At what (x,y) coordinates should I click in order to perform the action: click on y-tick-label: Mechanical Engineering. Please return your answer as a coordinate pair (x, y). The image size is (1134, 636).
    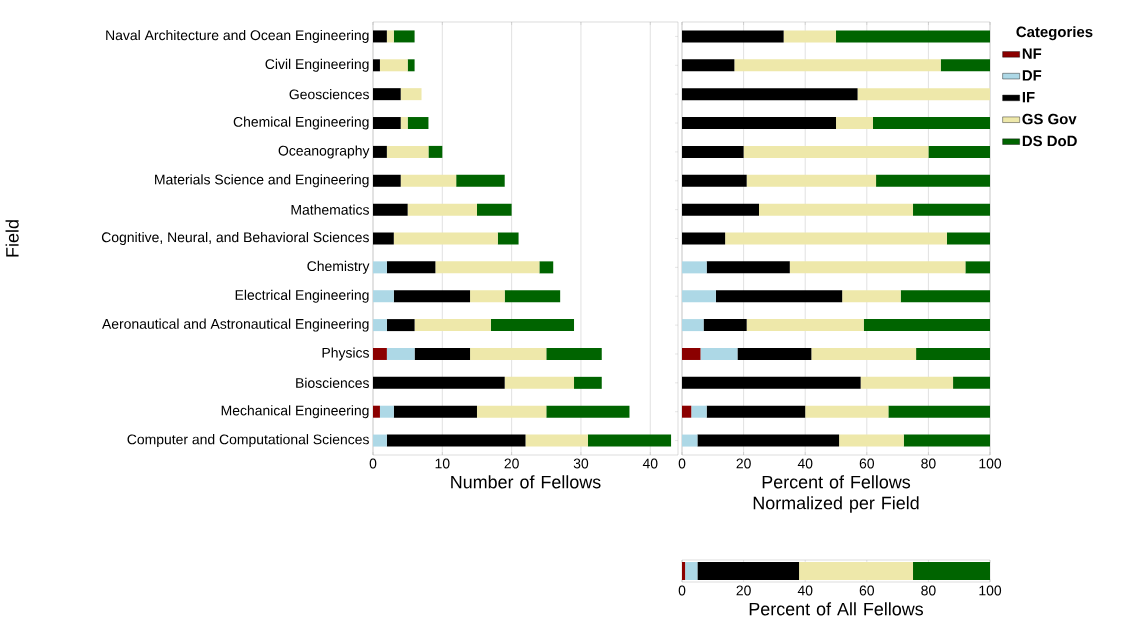
    Looking at the image, I should click on (295, 412).